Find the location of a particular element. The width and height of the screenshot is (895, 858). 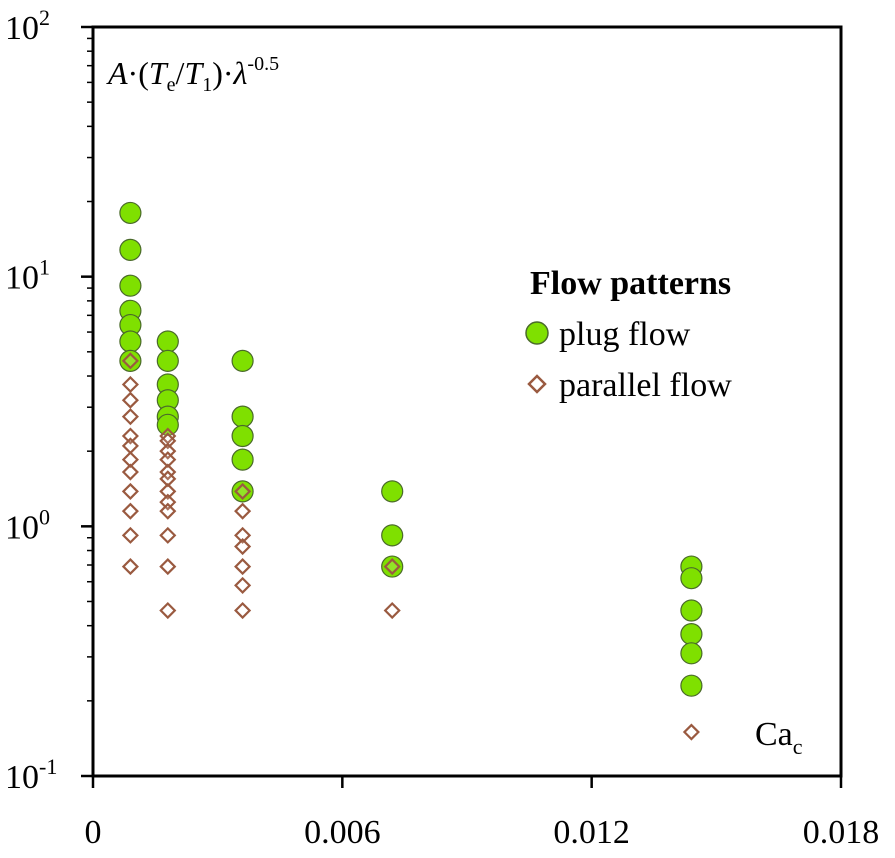

legend-marker-plug-flow is located at coordinates (537, 333).